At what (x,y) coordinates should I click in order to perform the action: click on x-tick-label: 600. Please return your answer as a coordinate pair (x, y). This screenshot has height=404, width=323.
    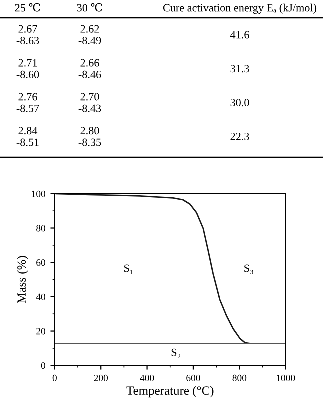
    Looking at the image, I should click on (193, 378).